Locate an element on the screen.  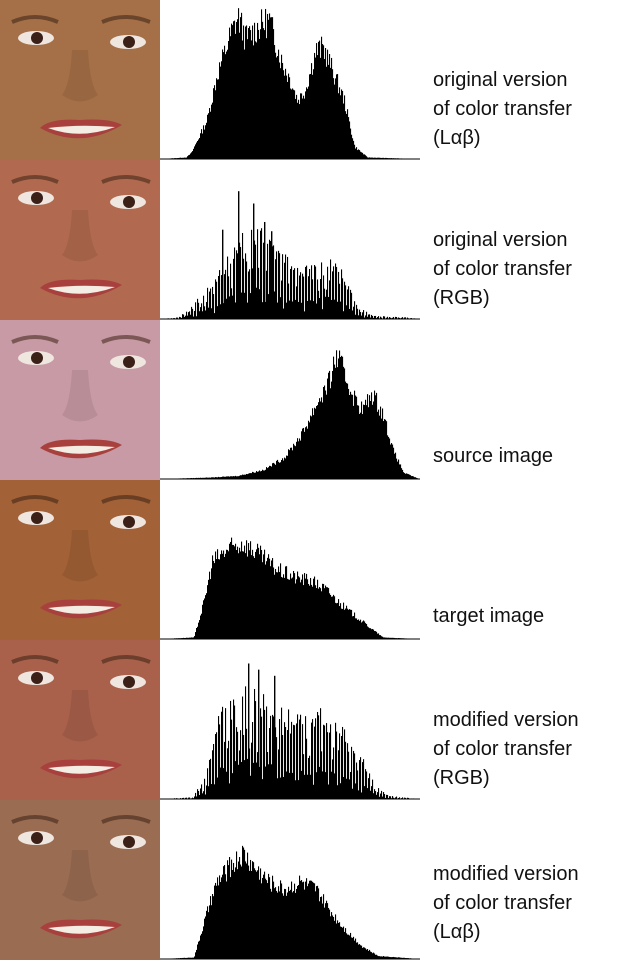
face-thumbnail is located at coordinates (80, 560).